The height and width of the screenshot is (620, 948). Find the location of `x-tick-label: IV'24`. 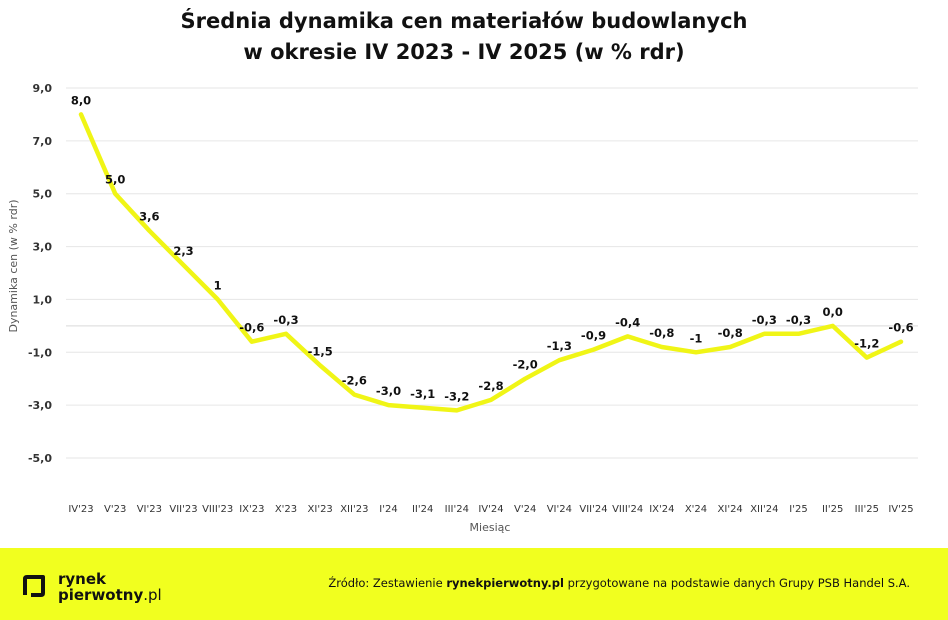

x-tick-label: IV'24 is located at coordinates (490, 509).